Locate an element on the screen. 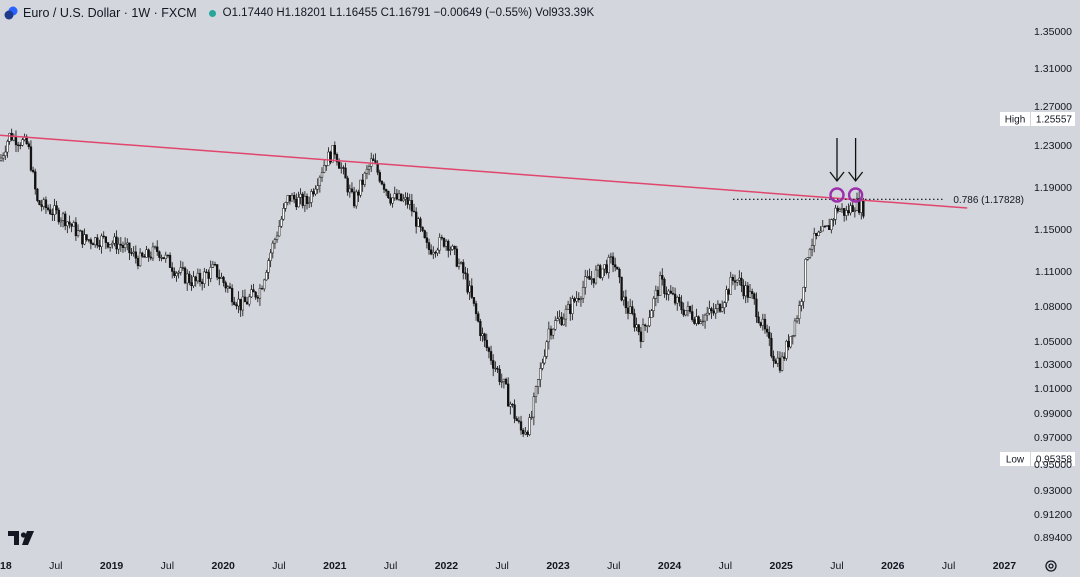 Image resolution: width=1080 pixels, height=577 pixels. price-tick-label: 0.93000 is located at coordinates (1053, 491).